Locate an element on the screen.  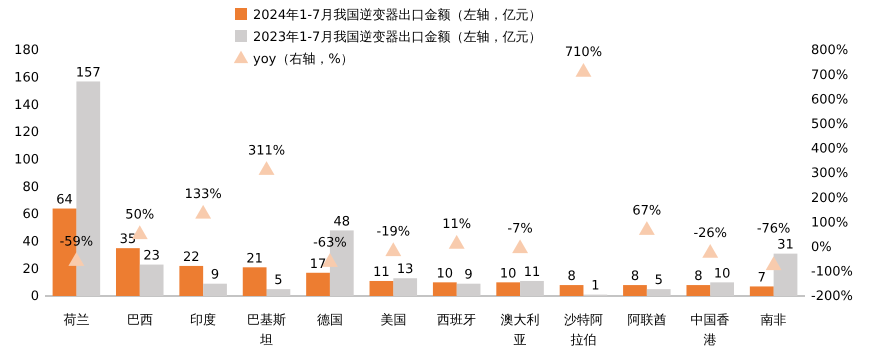
y2-tick-label: 800% is located at coordinates (829, 50).